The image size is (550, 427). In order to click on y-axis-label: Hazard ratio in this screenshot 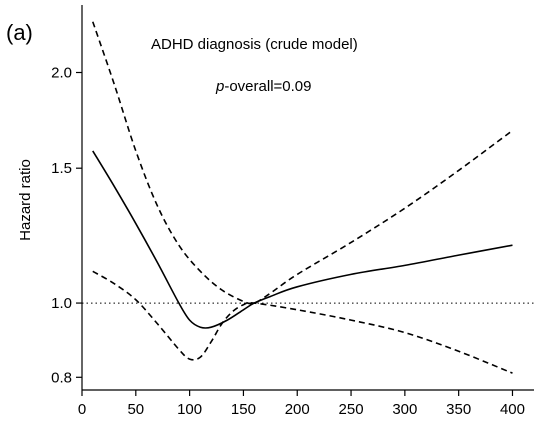, I will do `click(25, 200)`.